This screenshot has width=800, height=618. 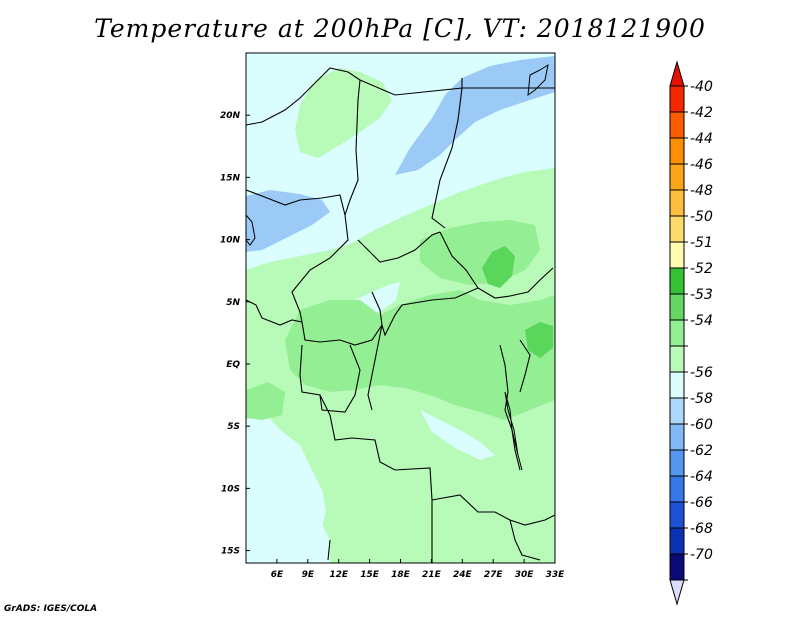 I want to click on latitude-axis: 20N 15N 10N 5N EQ 5S 10S 15S, so click(x=235, y=334).